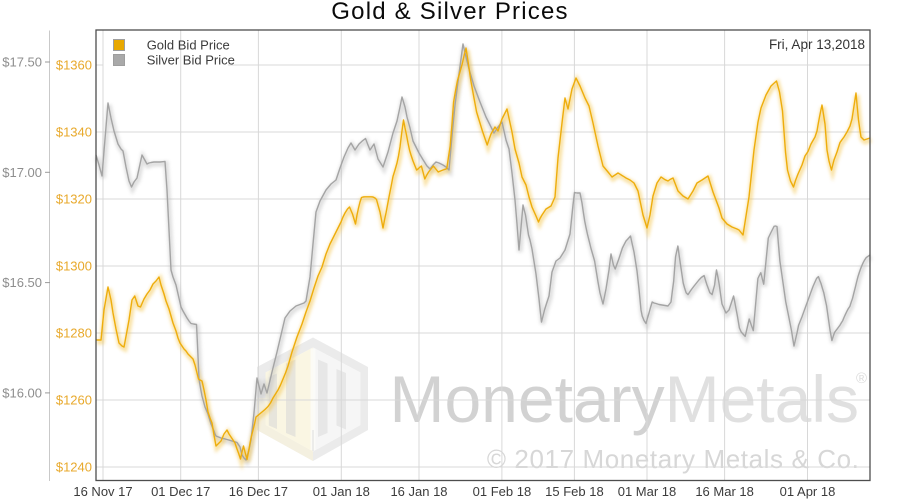 This screenshot has width=900, height=500. I want to click on svg-text: 01 Apr 18, so click(808, 491).